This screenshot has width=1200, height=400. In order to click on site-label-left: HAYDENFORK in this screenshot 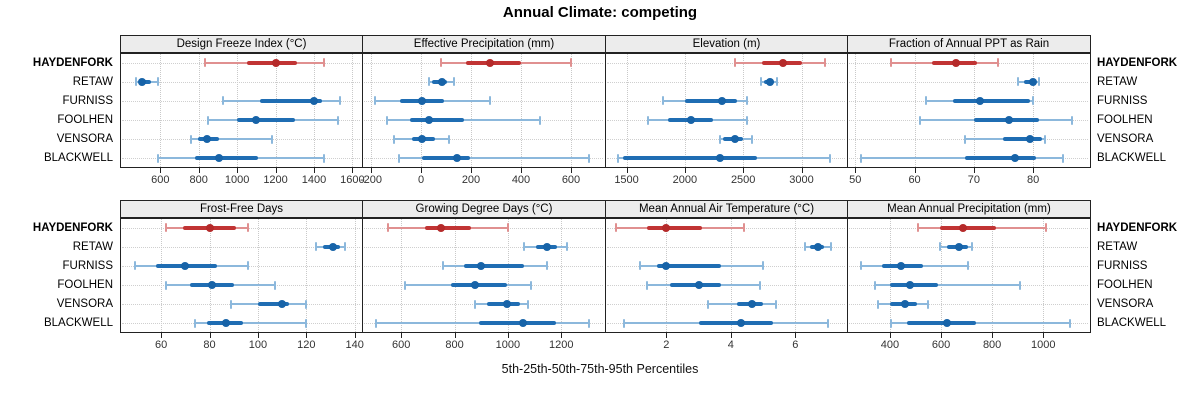, I will do `click(72, 227)`.